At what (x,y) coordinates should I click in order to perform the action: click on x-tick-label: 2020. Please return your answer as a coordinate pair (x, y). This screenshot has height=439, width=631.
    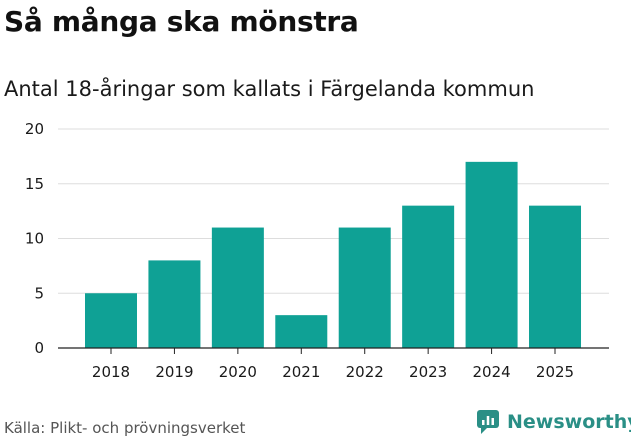
    Looking at the image, I should click on (238, 372).